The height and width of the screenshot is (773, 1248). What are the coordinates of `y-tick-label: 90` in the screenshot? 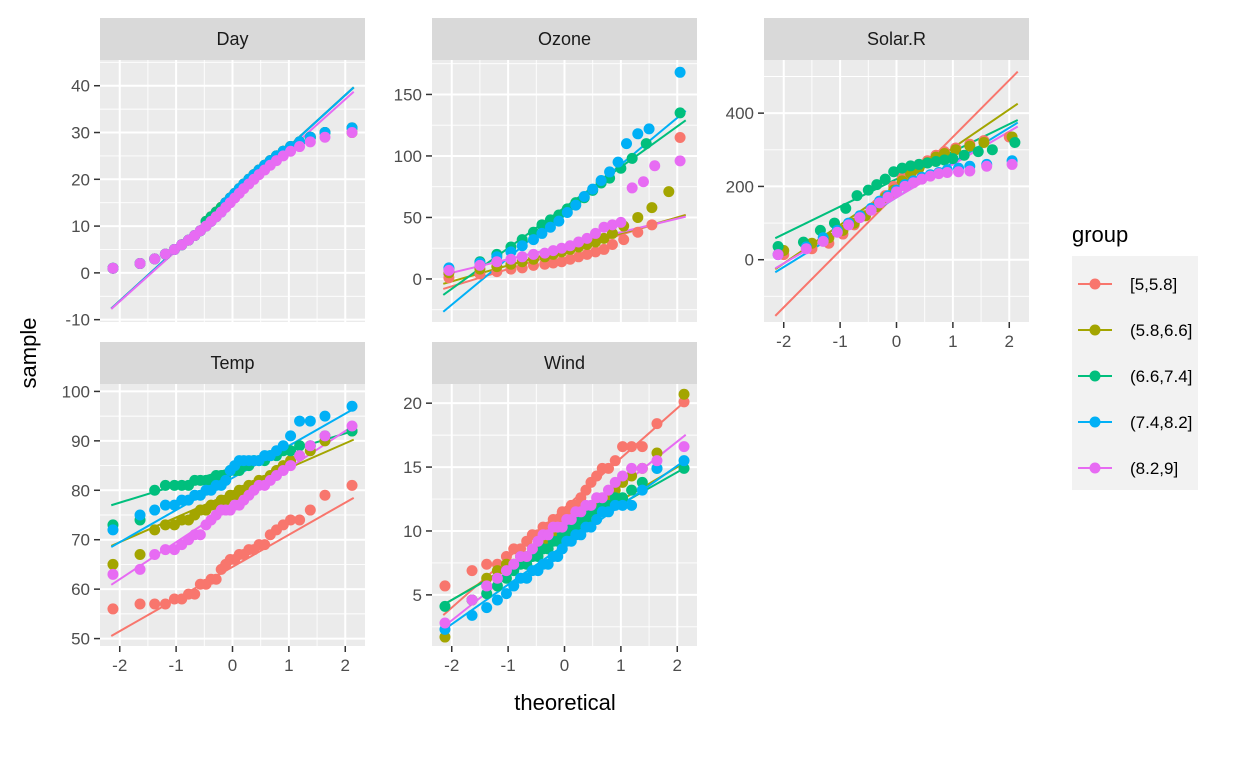 It's located at (80, 441).